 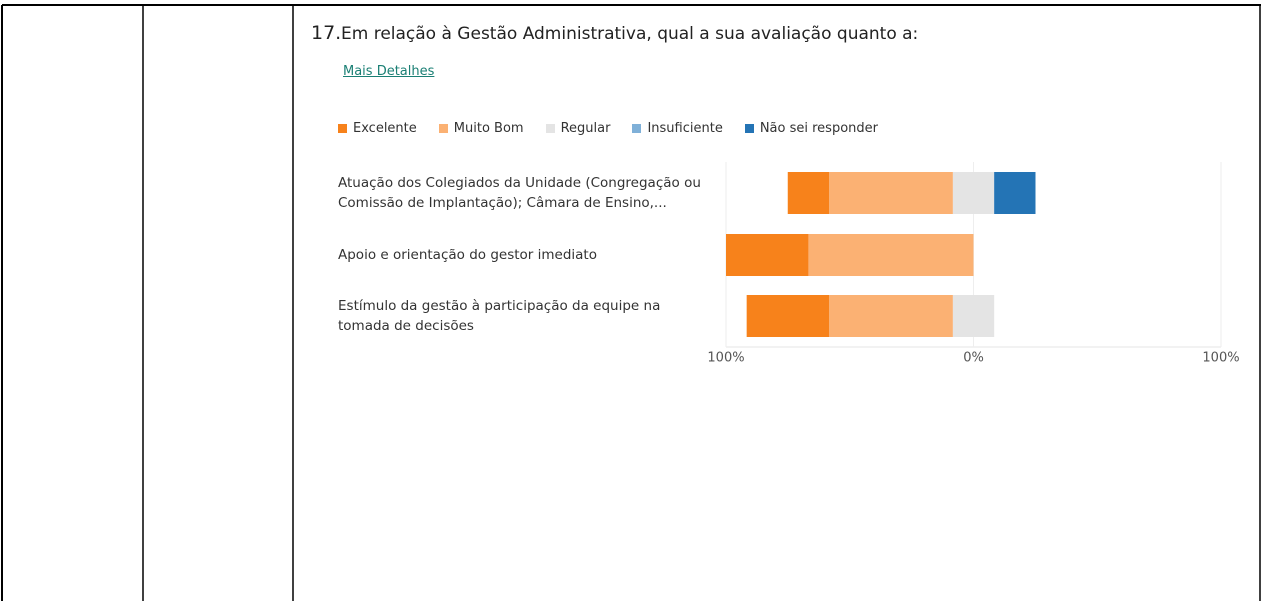 What do you see at coordinates (685, 128) in the screenshot?
I see `legend-label: Insuficiente` at bounding box center [685, 128].